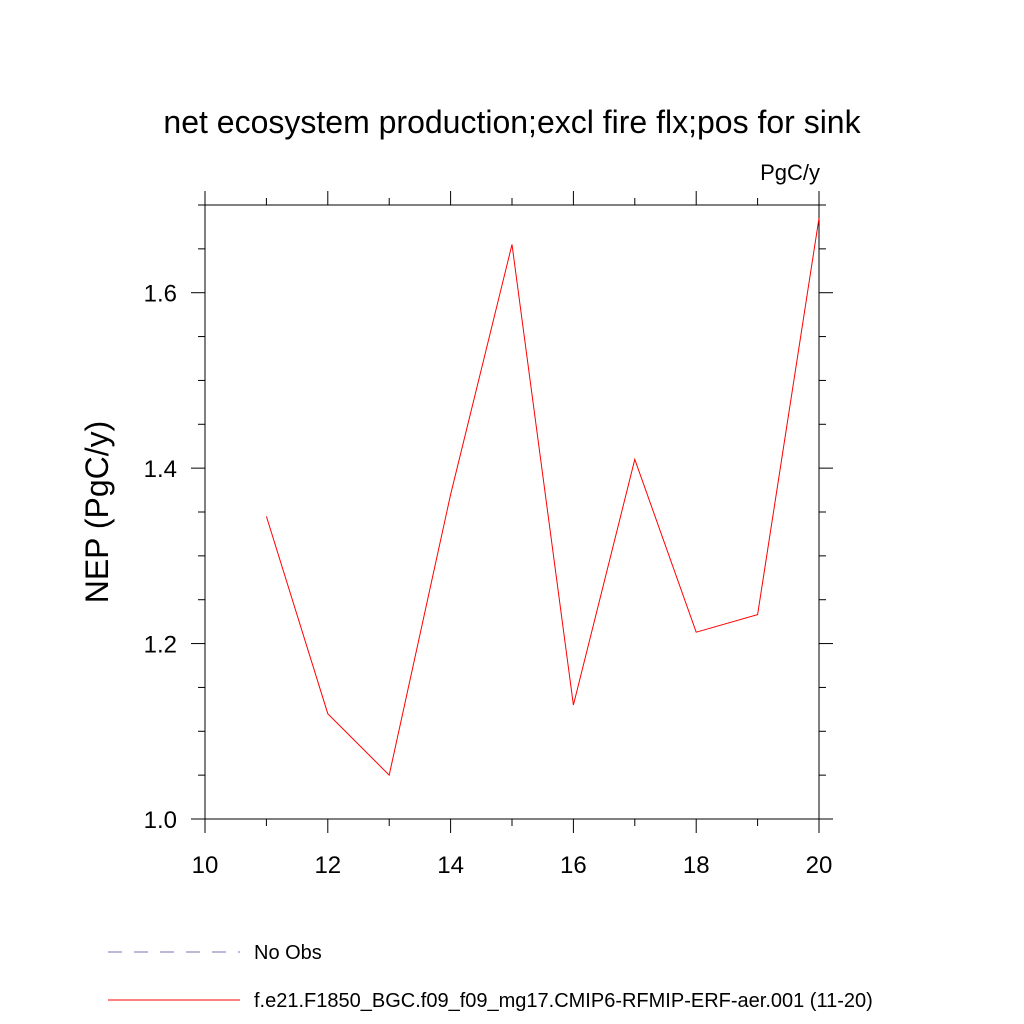  Describe the element at coordinates (819, 865) in the screenshot. I see `x-tick-label: 20` at that location.